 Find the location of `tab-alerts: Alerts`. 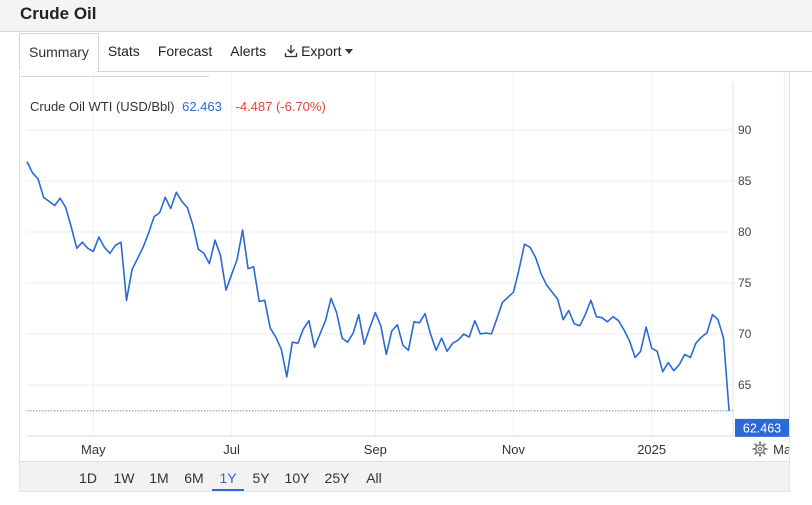

tab-alerts: Alerts is located at coordinates (248, 51).